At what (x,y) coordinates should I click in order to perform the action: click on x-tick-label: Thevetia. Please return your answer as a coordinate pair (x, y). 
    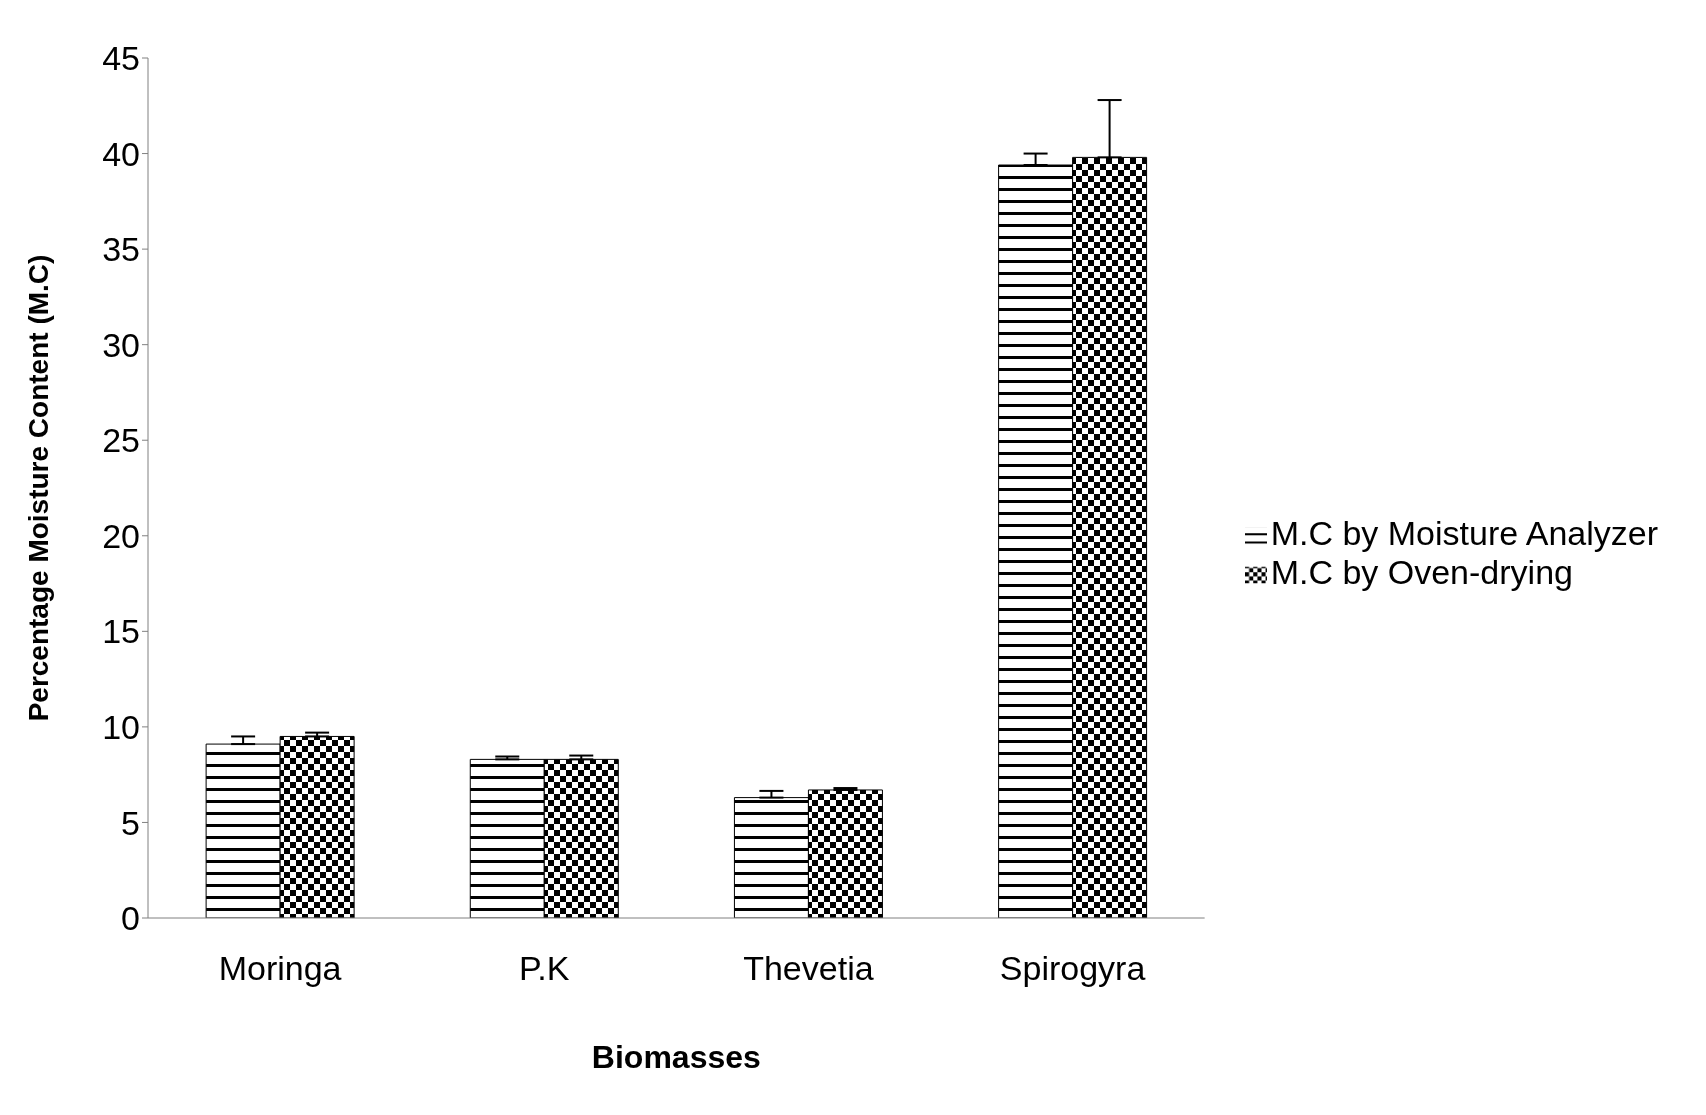
    Looking at the image, I should click on (808, 968).